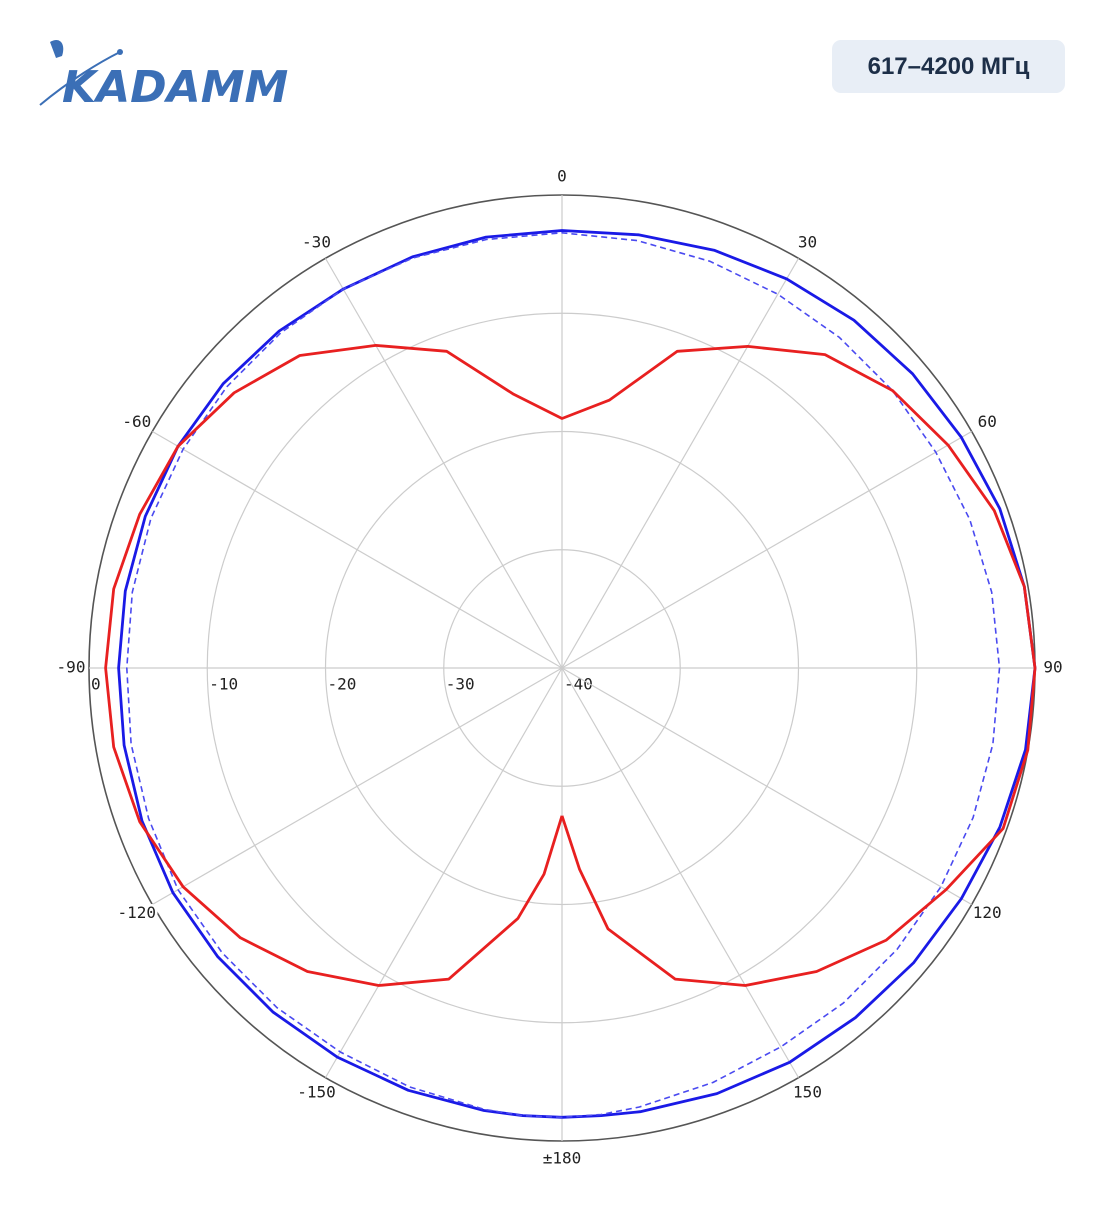 The height and width of the screenshot is (1211, 1104). I want to click on logo-arc, so click(80, 78).